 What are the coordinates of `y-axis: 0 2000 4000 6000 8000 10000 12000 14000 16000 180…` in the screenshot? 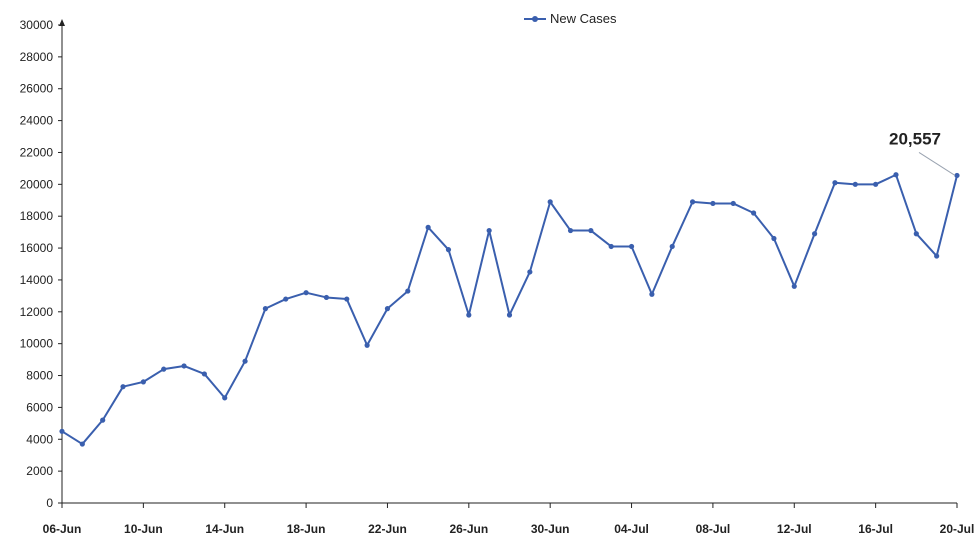 It's located at (42, 264).